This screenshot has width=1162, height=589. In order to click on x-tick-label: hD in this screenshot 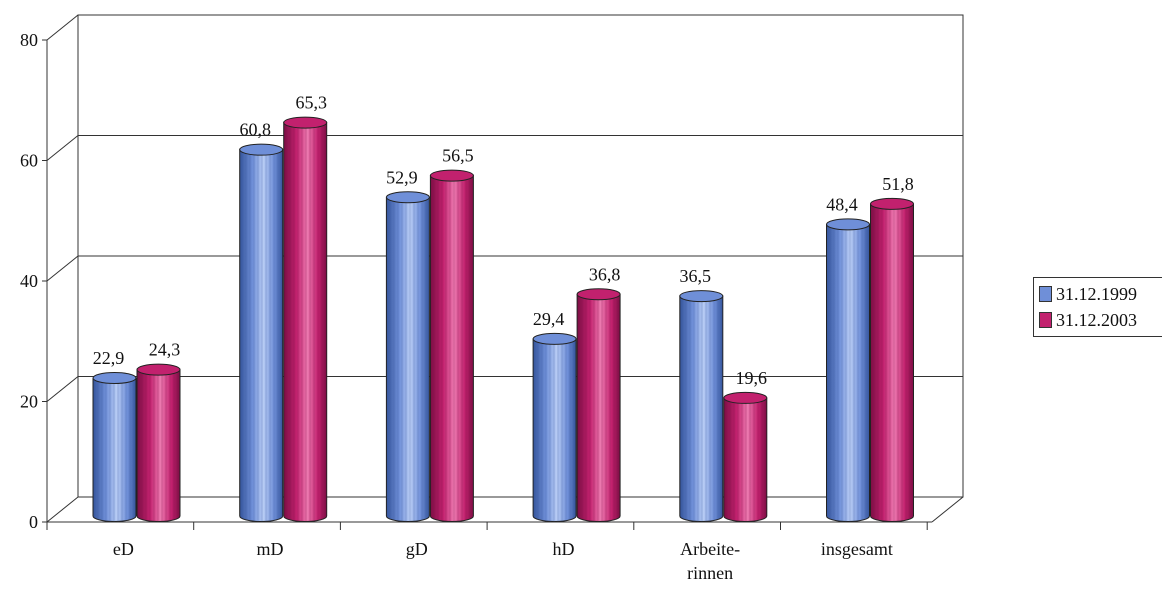, I will do `click(563, 549)`.